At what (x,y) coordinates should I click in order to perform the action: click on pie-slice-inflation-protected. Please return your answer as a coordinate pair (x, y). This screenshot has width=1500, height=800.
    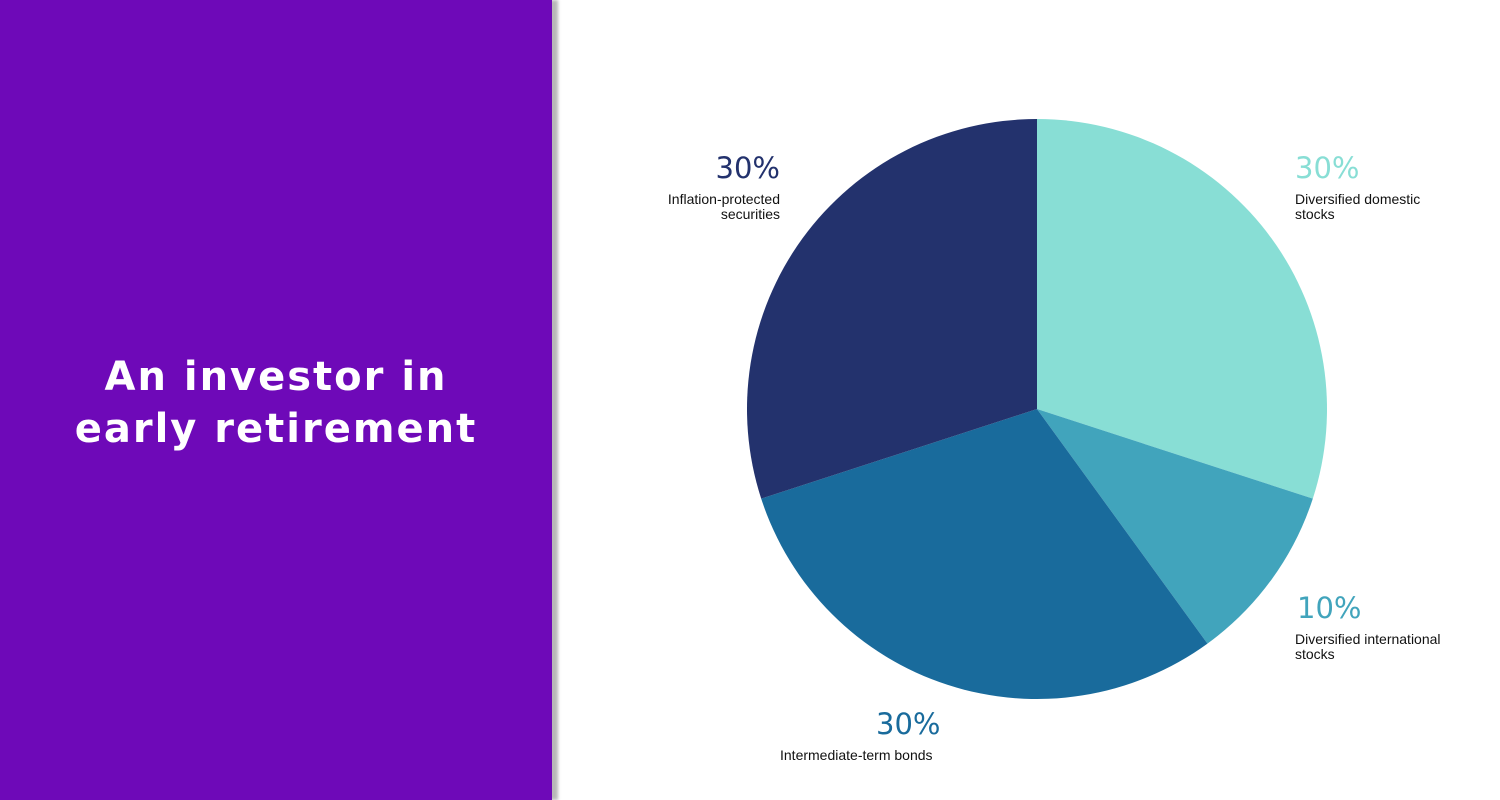
    Looking at the image, I should click on (891, 309).